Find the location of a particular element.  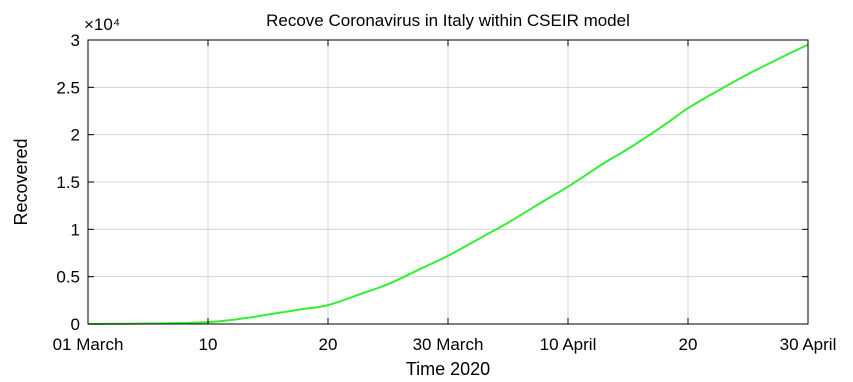

y-tick-label: 0.5 is located at coordinates (68, 277).